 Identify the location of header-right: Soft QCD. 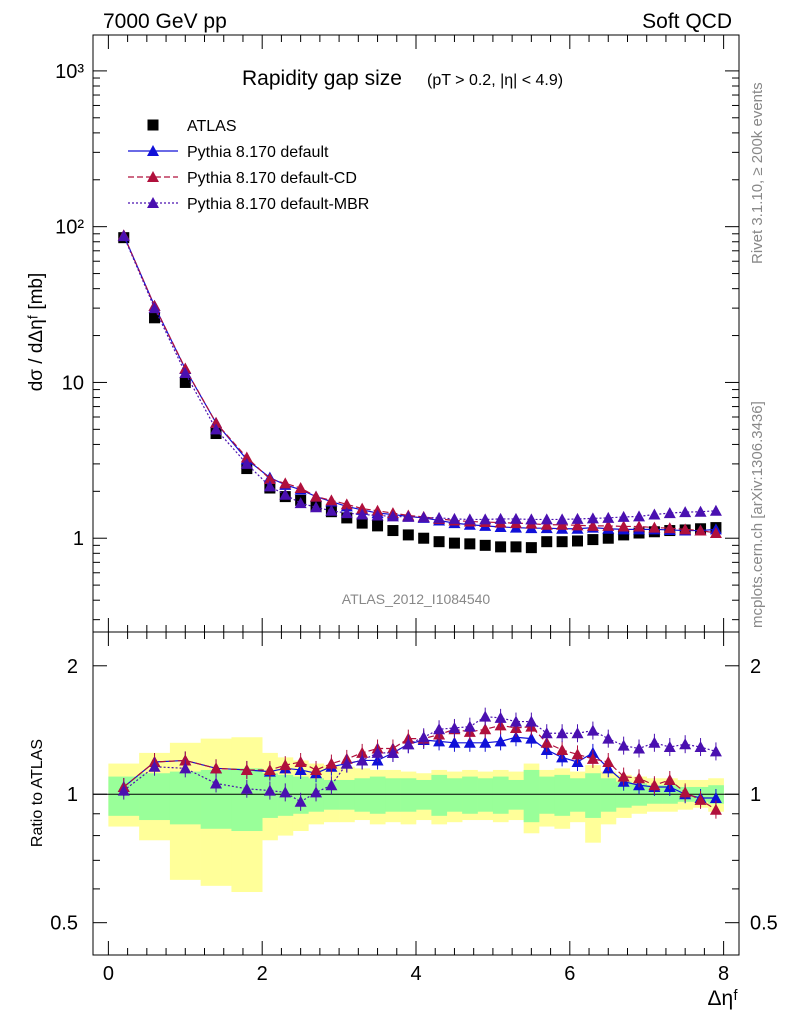
(687, 21).